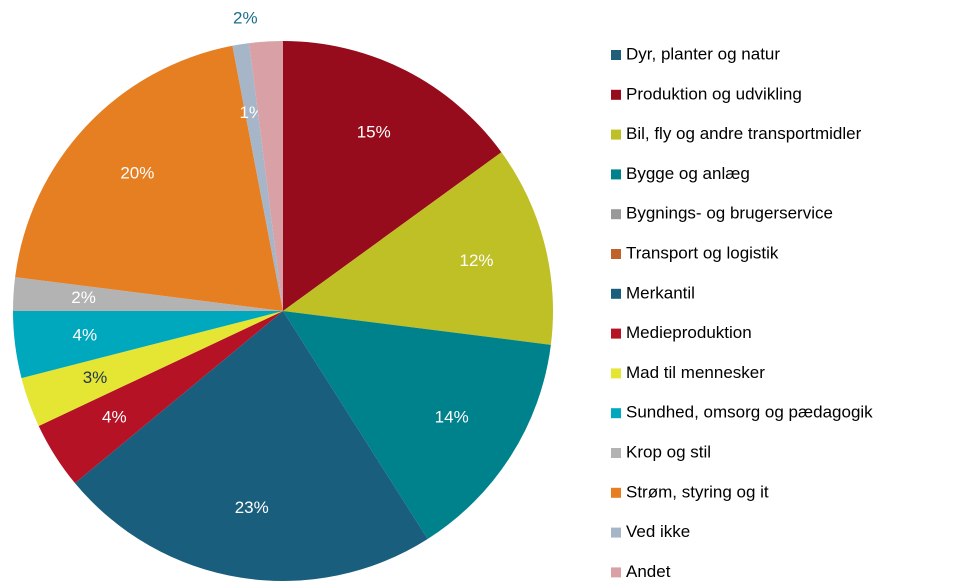 The height and width of the screenshot is (582, 968). What do you see at coordinates (95, 377) in the screenshot?
I see `data-label: 3%` at bounding box center [95, 377].